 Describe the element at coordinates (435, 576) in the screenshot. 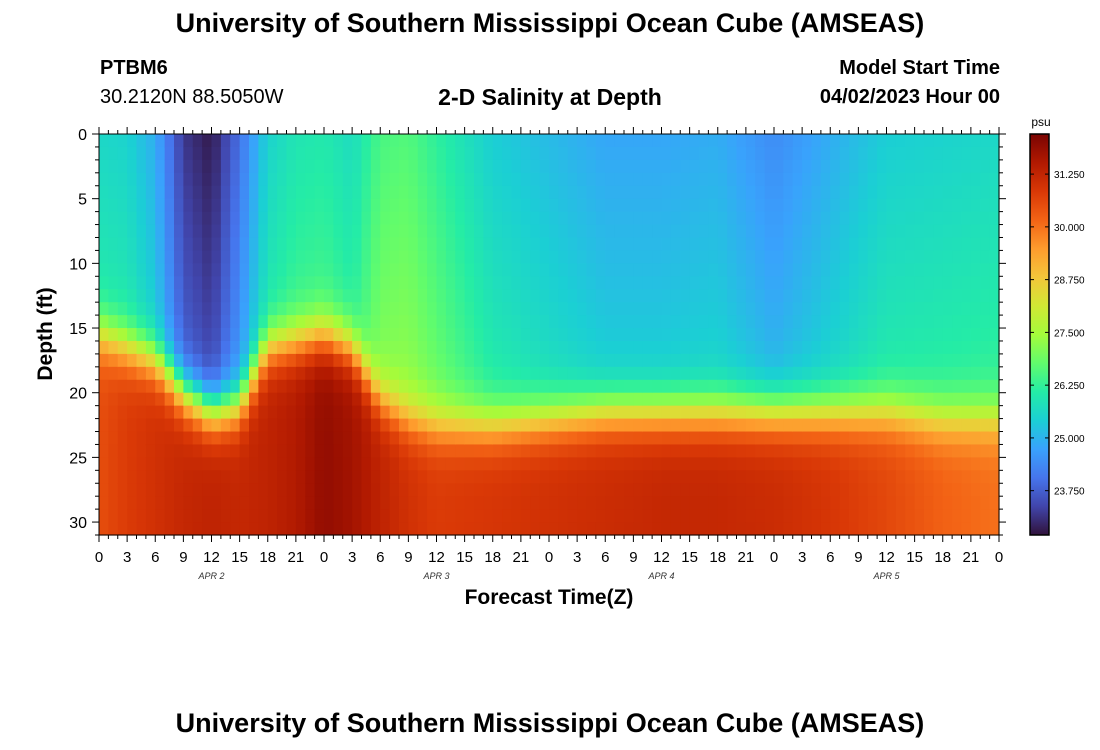

I see `day-label: APR 3` at that location.